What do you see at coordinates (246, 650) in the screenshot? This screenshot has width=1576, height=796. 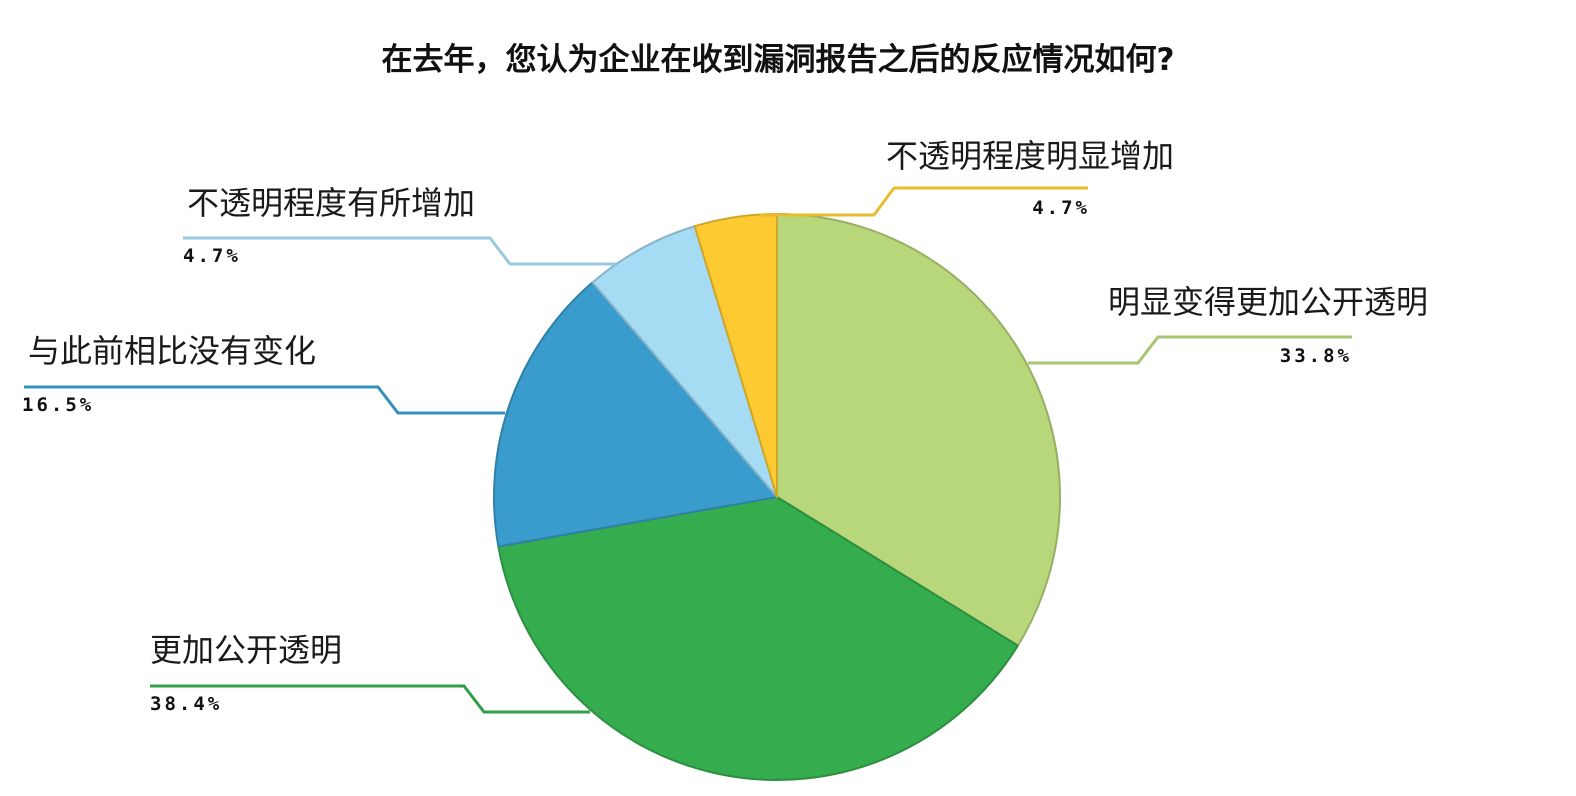 I see `slice-label: 更加公开透明` at bounding box center [246, 650].